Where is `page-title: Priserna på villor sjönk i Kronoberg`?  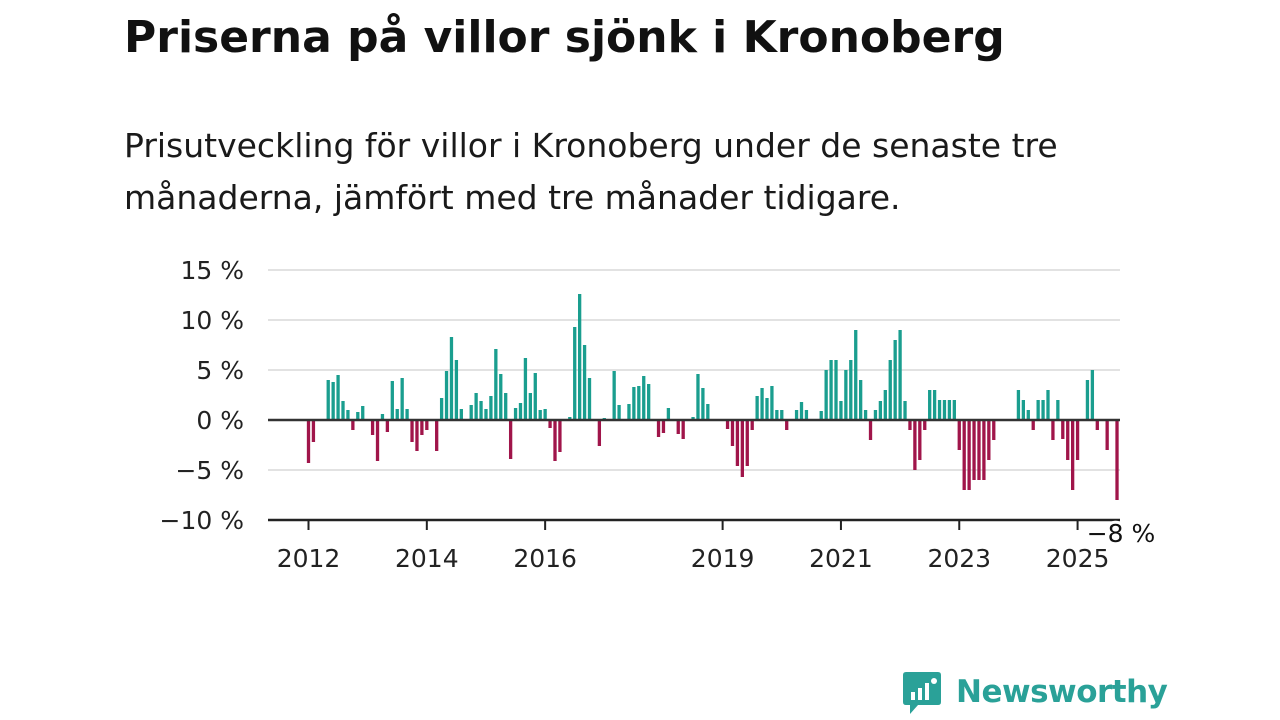 page-title: Priserna på villor sjönk i Kronoberg is located at coordinates (564, 37).